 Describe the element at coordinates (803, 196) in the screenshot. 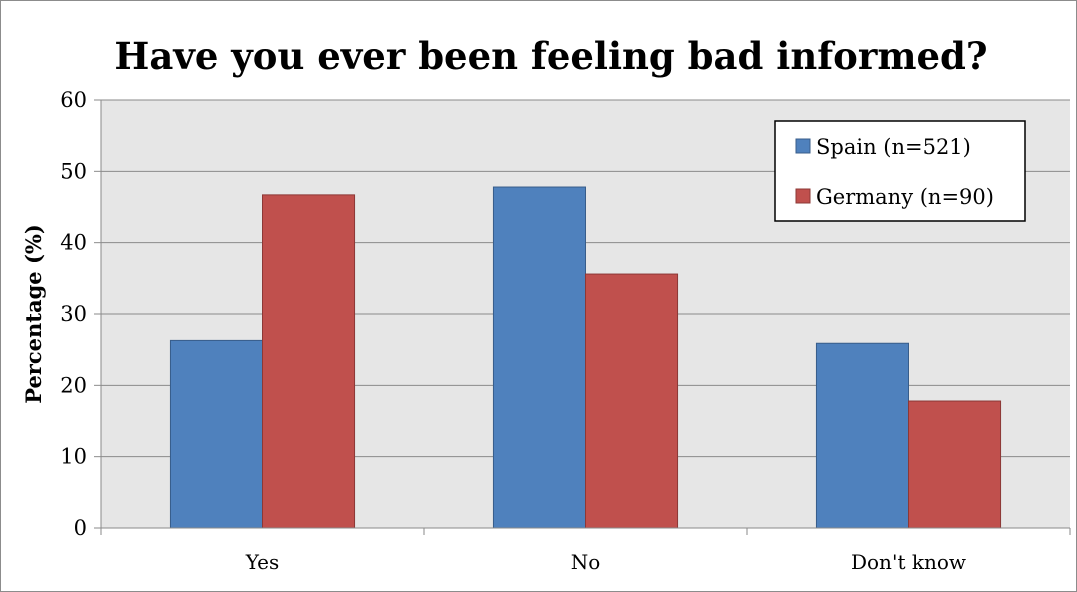

I see `legend-swatch-germany` at that location.